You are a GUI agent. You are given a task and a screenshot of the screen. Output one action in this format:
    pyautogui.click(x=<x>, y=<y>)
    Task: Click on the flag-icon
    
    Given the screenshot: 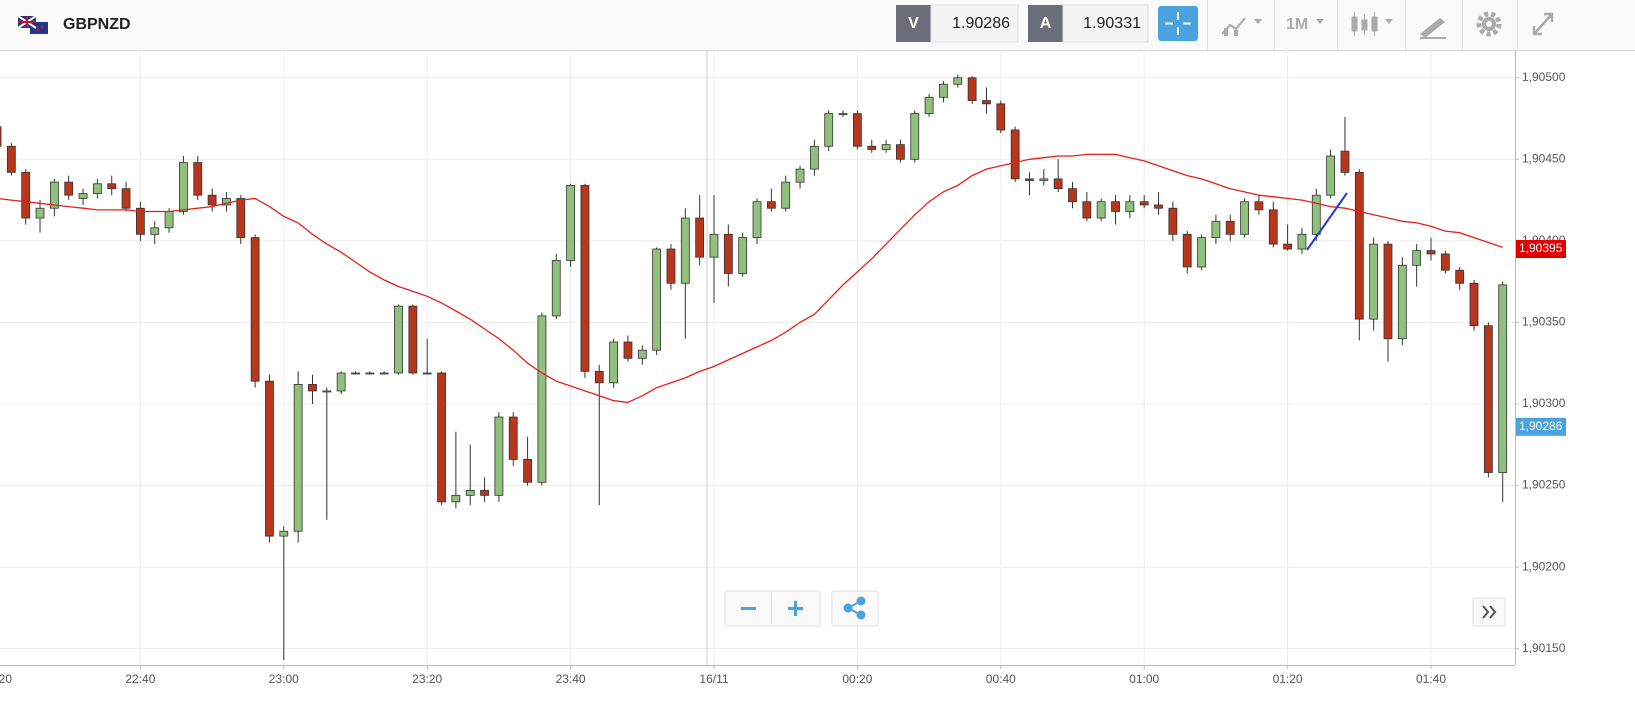 What is the action you would take?
    pyautogui.click(x=32, y=24)
    